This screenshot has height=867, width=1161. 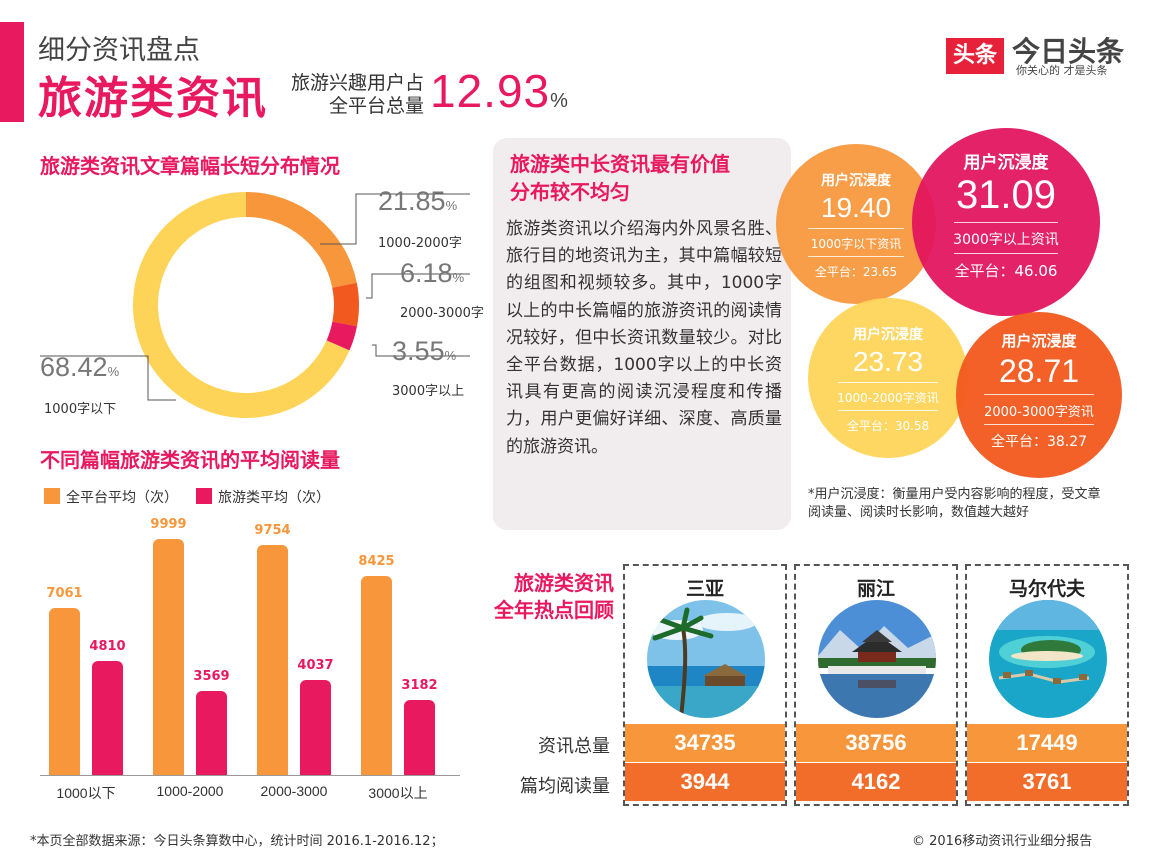 I want to click on sanya-total-cell: 34735, so click(x=705, y=743).